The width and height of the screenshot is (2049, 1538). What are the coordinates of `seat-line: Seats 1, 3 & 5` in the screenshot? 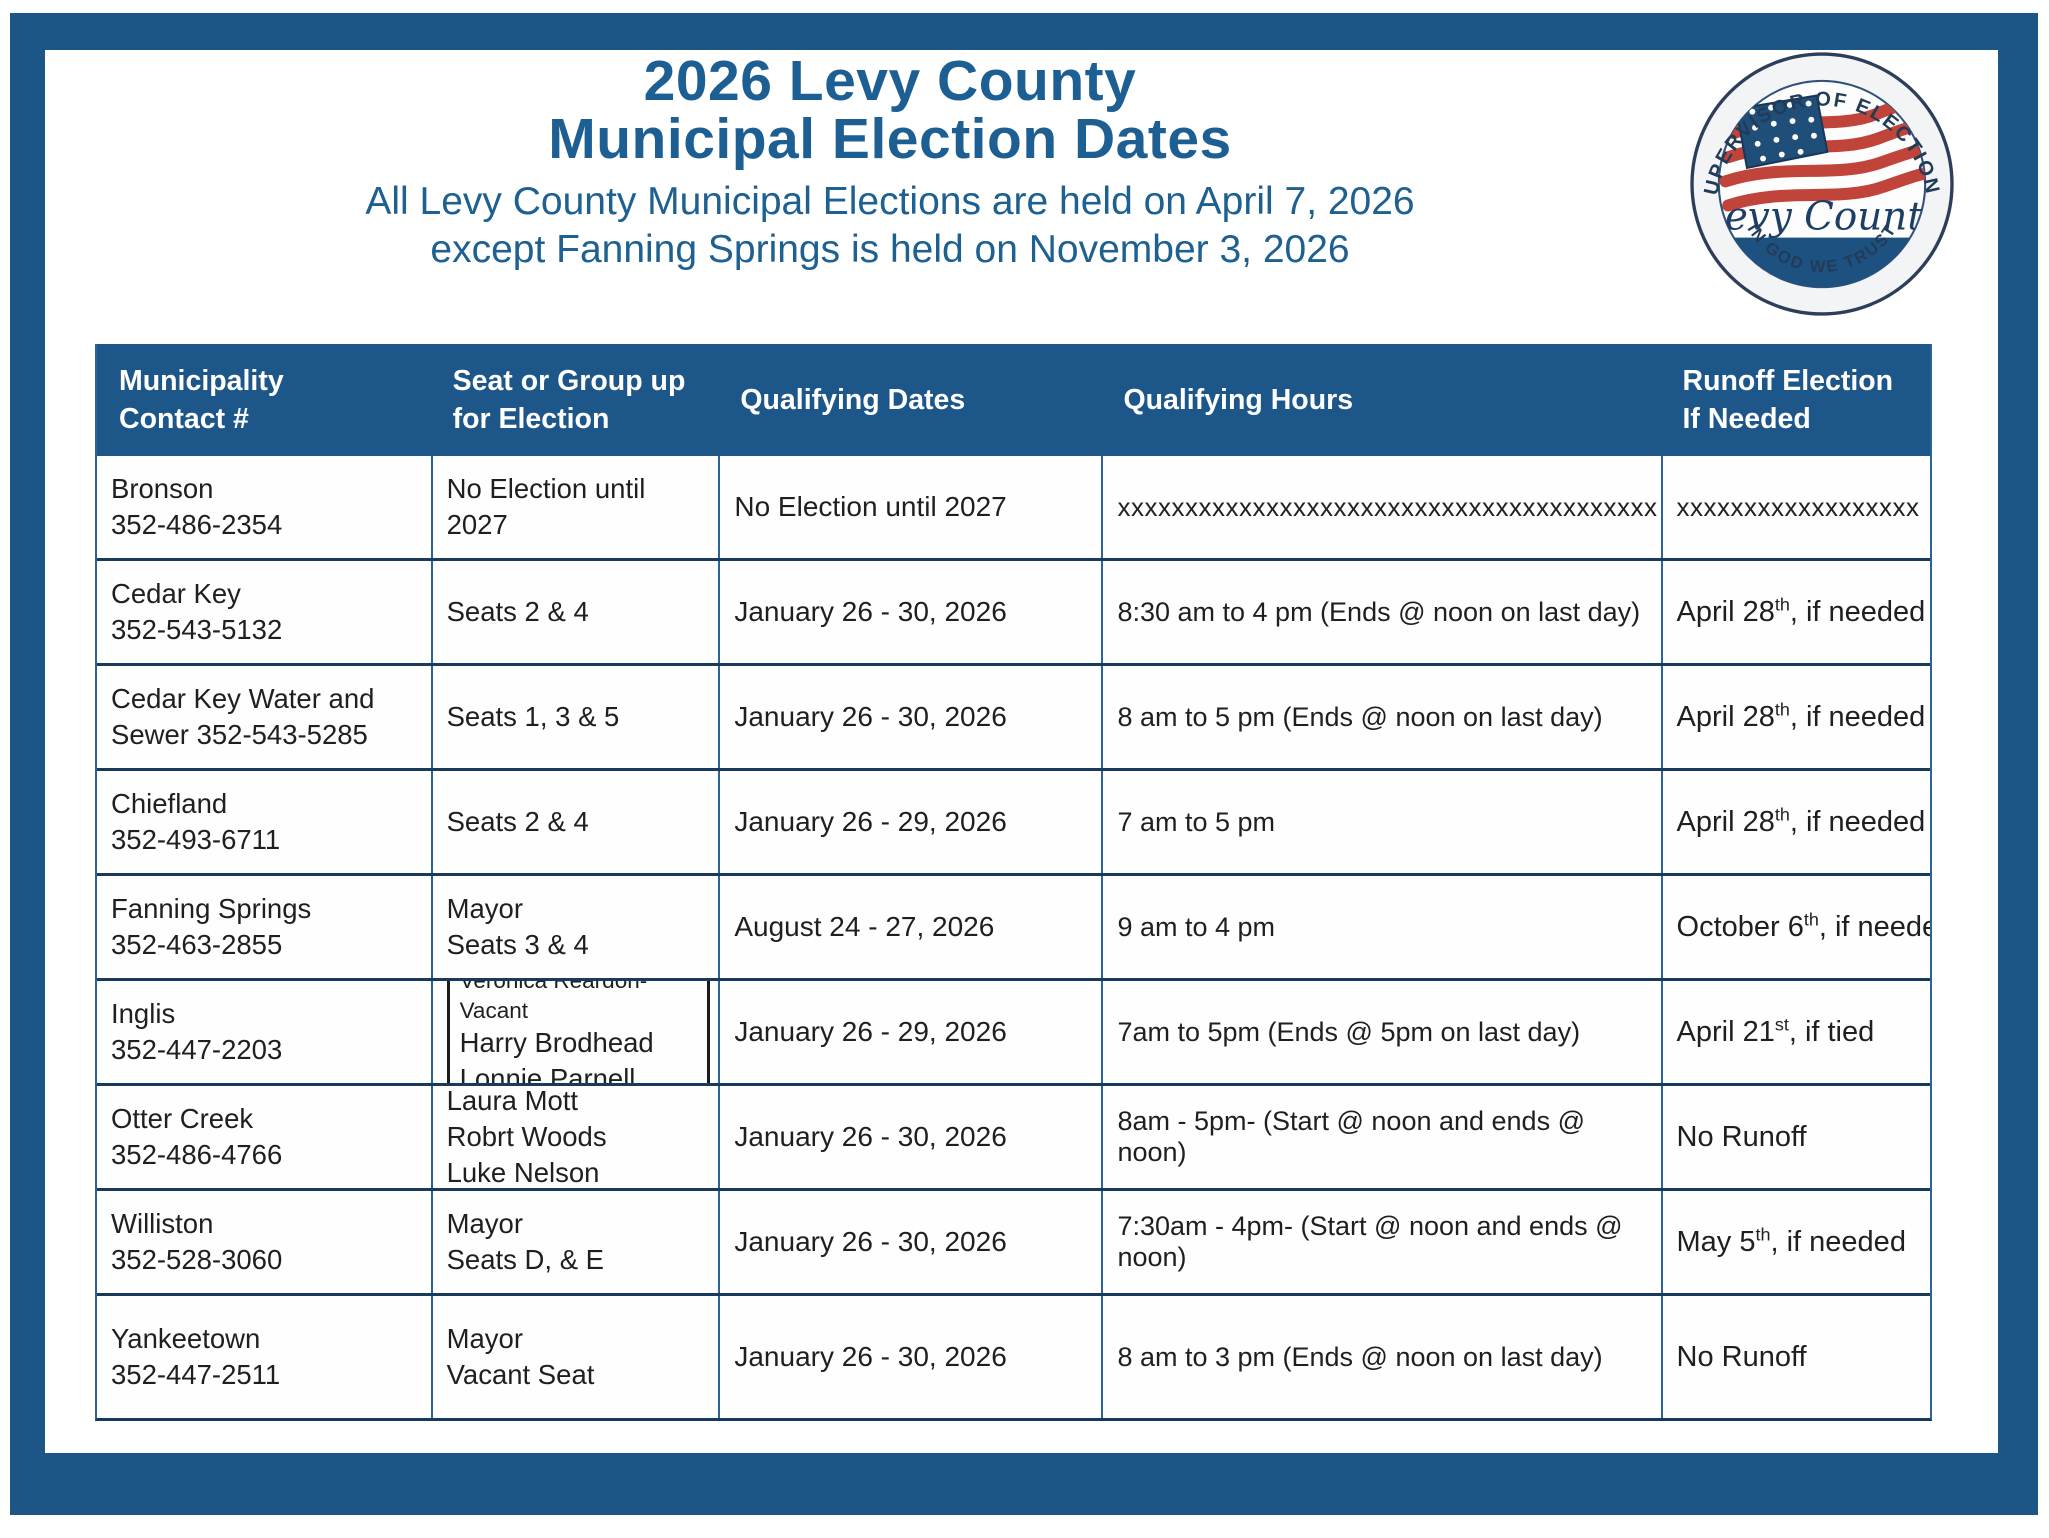 It's located at (533, 716).